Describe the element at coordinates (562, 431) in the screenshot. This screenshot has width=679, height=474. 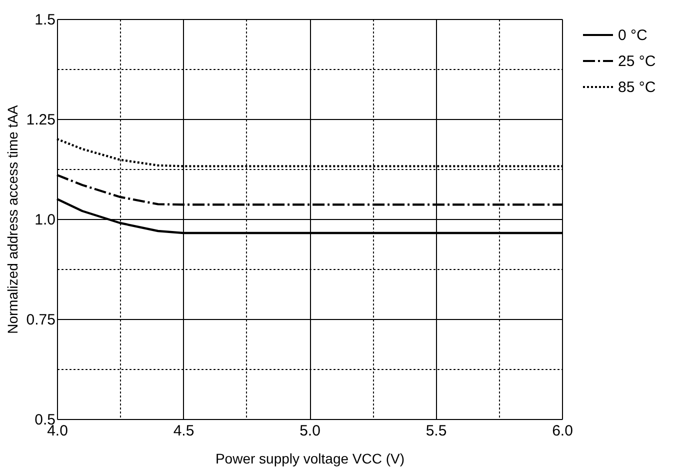
I see `x-tick-label: 6.0` at that location.